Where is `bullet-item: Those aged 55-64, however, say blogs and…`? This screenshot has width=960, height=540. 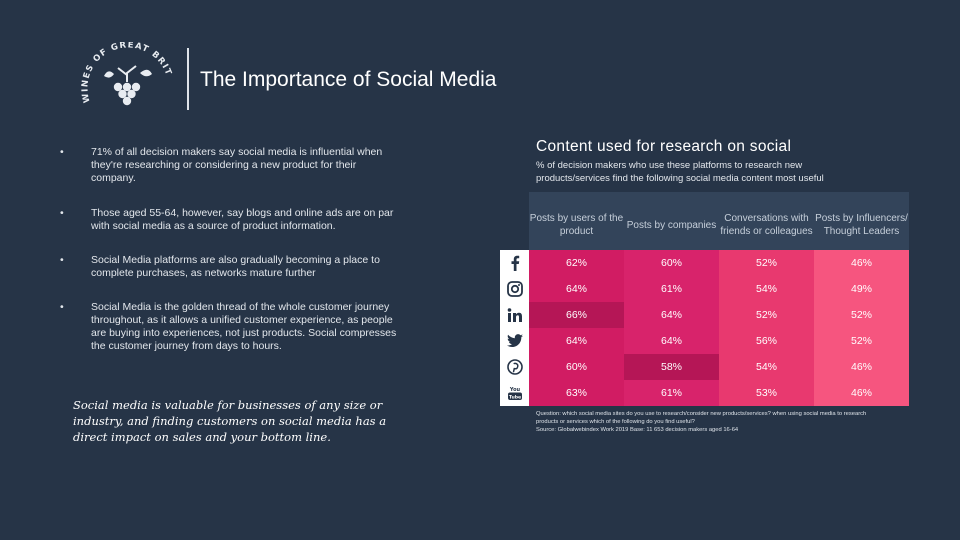 bullet-item: Those aged 55-64, however, say blogs and… is located at coordinates (230, 220).